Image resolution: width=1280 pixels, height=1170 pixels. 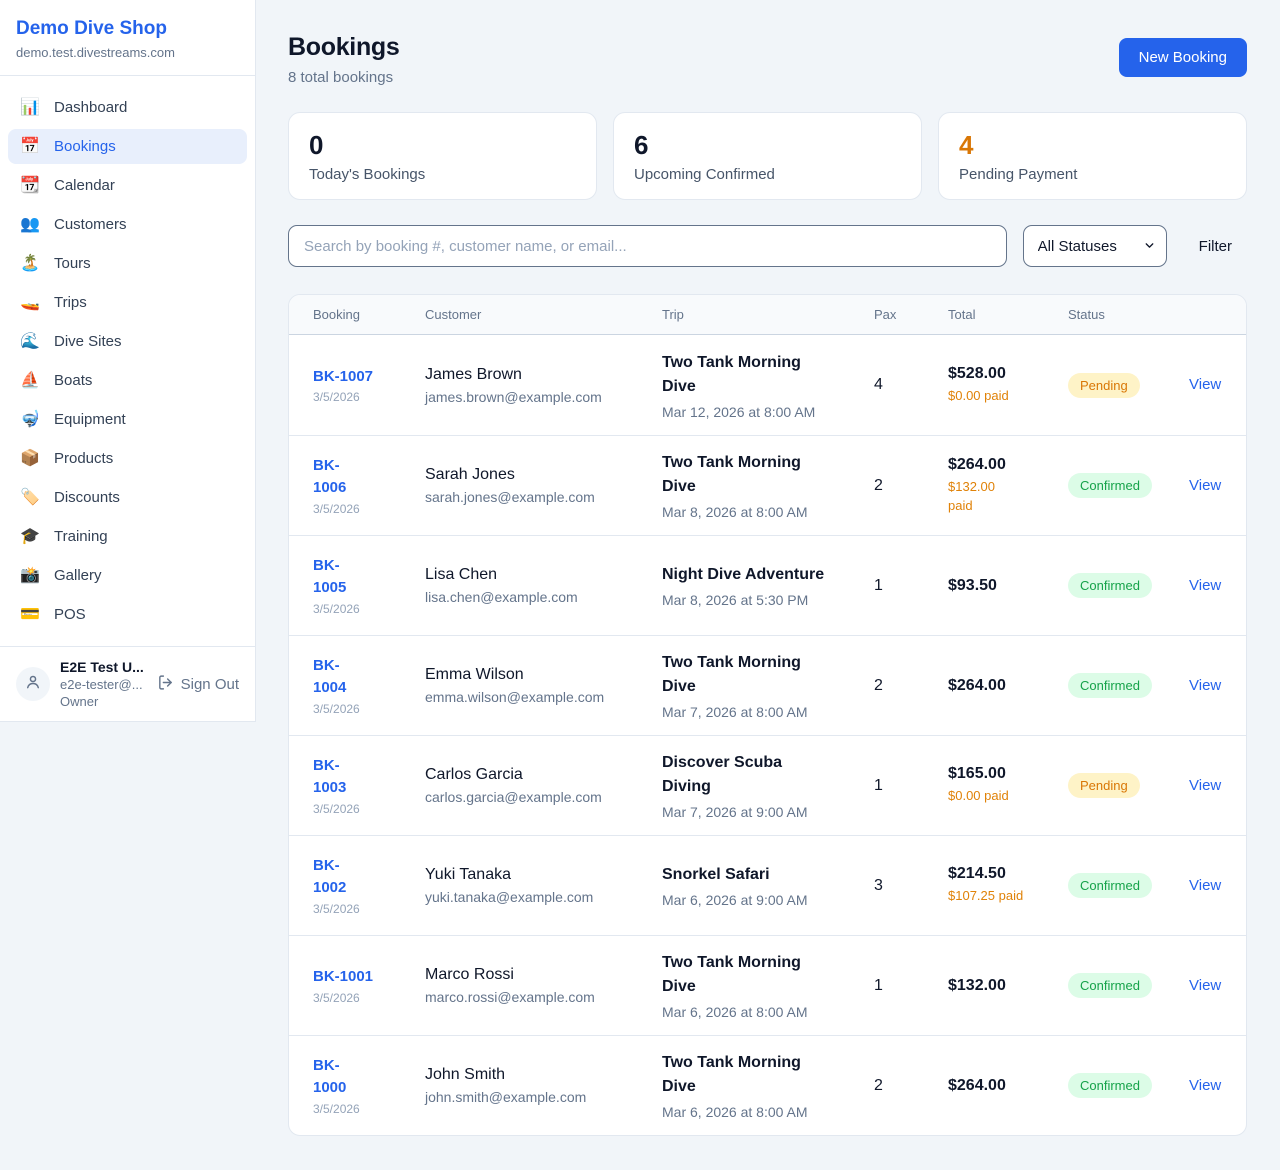 I want to click on booking-id-link: BK-1006, so click(x=330, y=476).